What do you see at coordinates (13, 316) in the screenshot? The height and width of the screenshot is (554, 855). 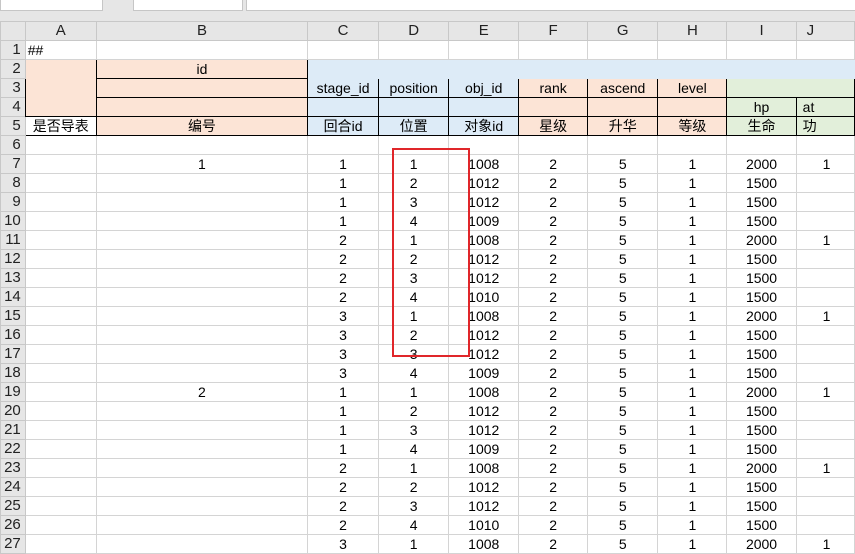 I see `row-header: 15` at bounding box center [13, 316].